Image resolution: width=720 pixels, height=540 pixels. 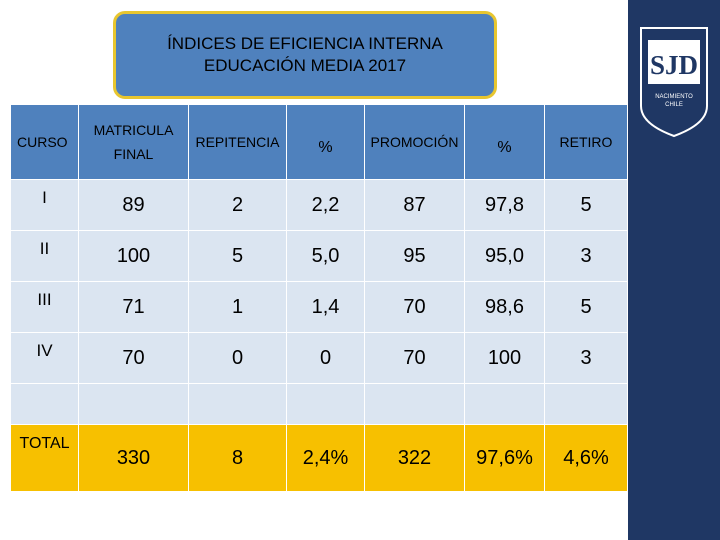 What do you see at coordinates (586, 142) in the screenshot?
I see `header-retiro: RETIRO` at bounding box center [586, 142].